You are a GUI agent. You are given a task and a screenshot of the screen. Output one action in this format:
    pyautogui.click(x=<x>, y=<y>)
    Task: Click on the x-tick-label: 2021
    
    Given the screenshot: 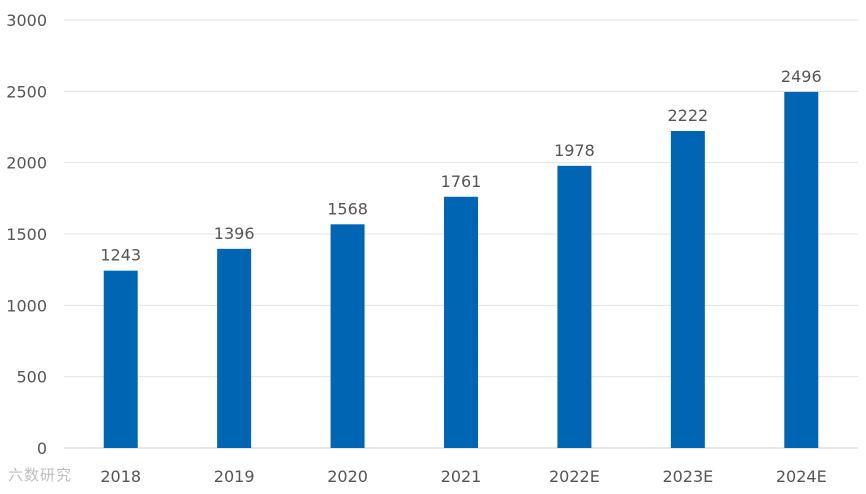 What is the action you would take?
    pyautogui.click(x=461, y=476)
    